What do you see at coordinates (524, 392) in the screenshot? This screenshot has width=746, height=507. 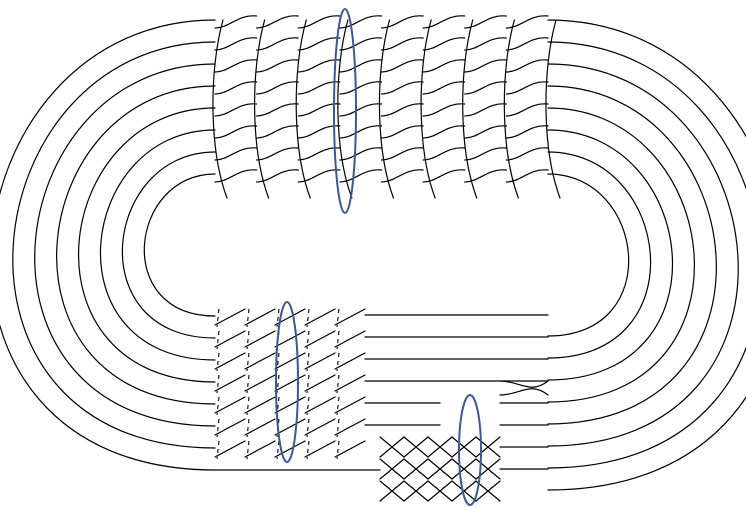 I see `lower-right-crossing` at bounding box center [524, 392].